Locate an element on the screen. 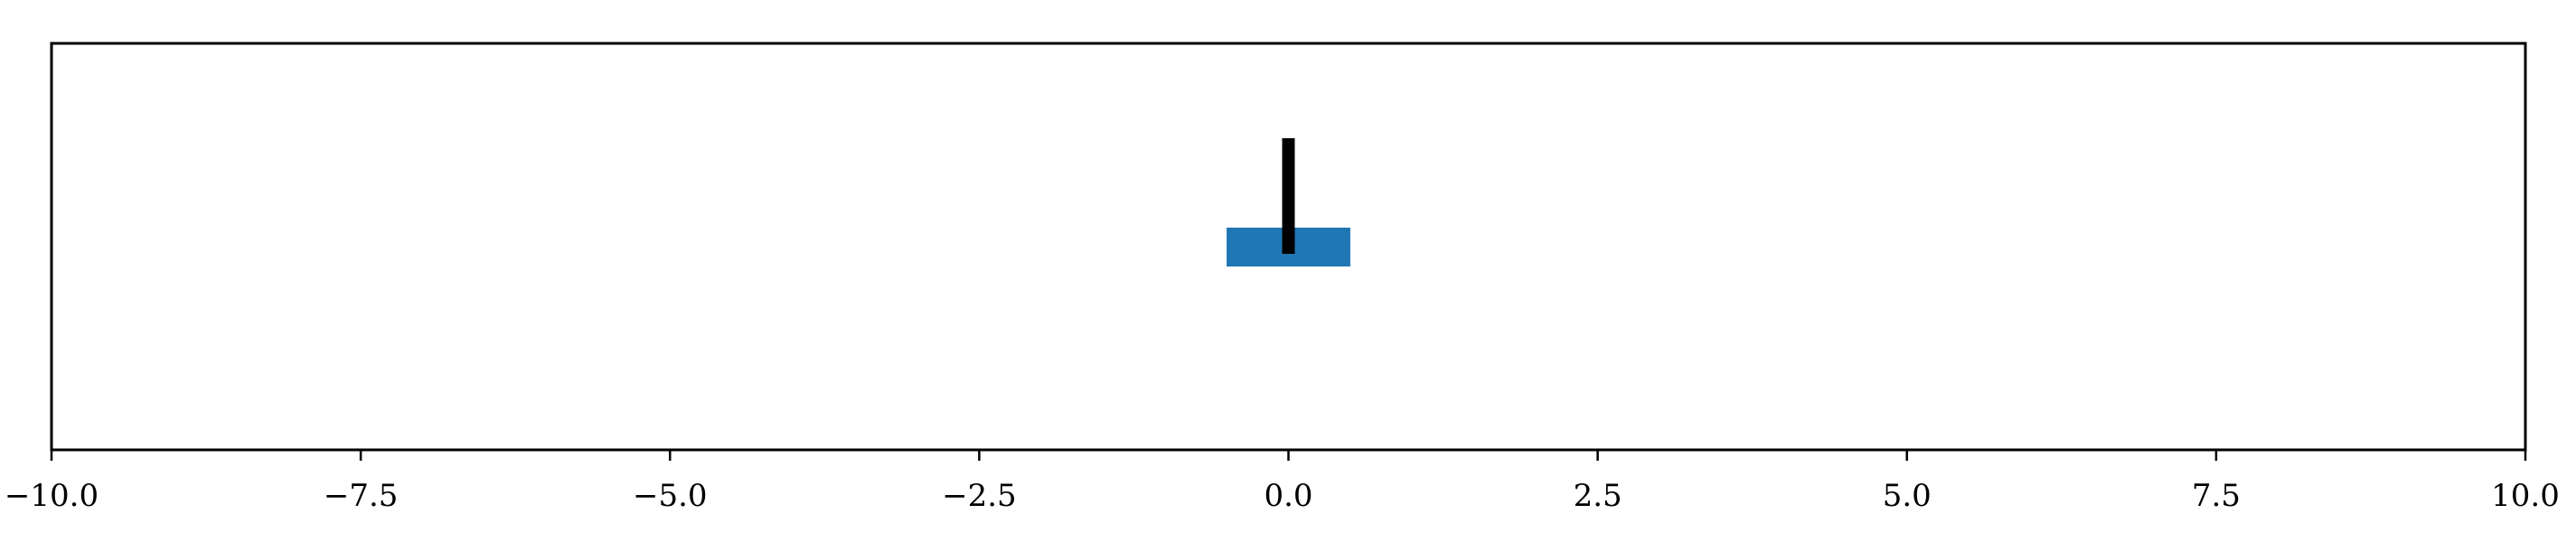 Image resolution: width=2576 pixels, height=542 pixels. x-axis-tick-labels: −10.0 −7.5 −5.0 −2.5 0.0 2.5 5.0 7.5 10.0 is located at coordinates (1283, 496).